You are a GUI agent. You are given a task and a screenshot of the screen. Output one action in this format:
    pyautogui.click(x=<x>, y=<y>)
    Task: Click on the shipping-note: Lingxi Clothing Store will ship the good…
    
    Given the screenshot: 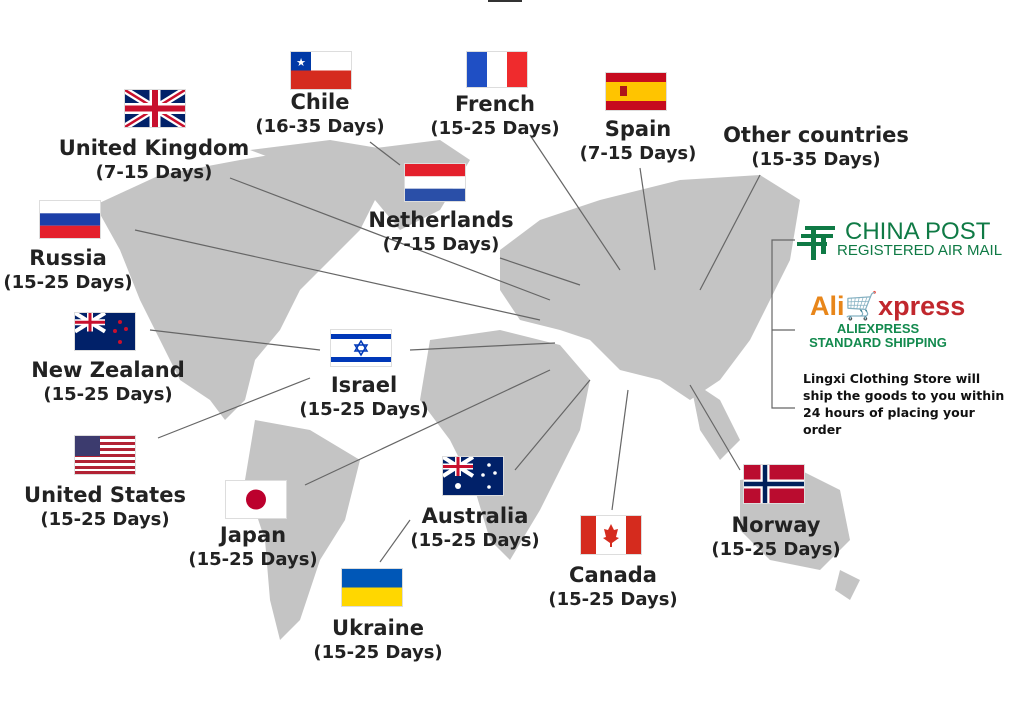 What is the action you would take?
    pyautogui.click(x=904, y=404)
    